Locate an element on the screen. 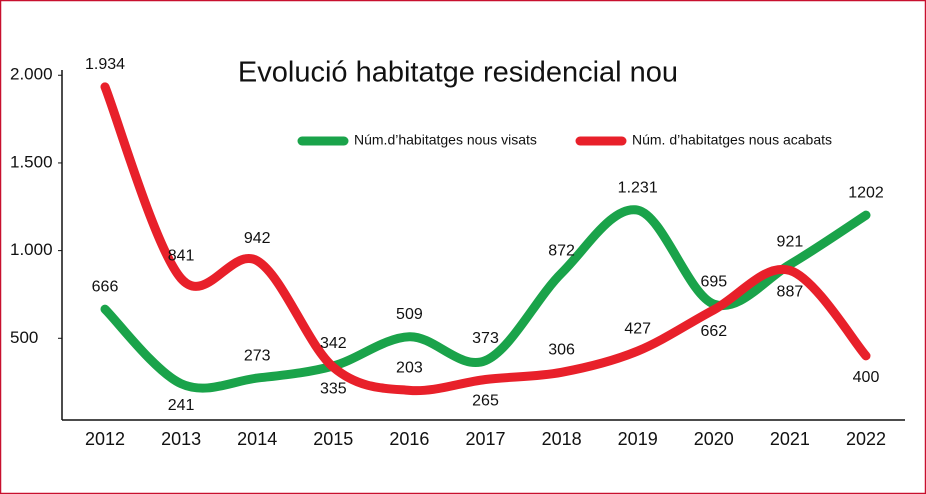 The image size is (926, 494). legend-label: Núm.d’habitatges nous visats is located at coordinates (445, 140).